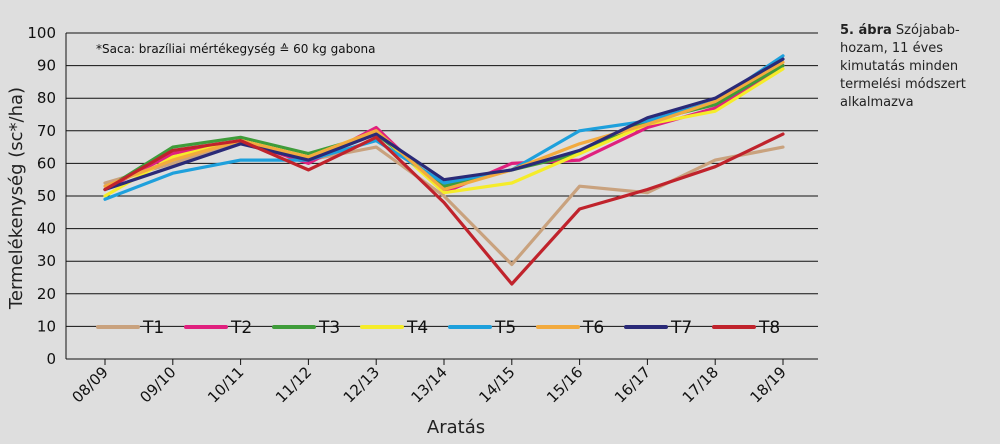  Describe the element at coordinates (564, 384) in the screenshot. I see `x-tick-label: 15/16` at that location.